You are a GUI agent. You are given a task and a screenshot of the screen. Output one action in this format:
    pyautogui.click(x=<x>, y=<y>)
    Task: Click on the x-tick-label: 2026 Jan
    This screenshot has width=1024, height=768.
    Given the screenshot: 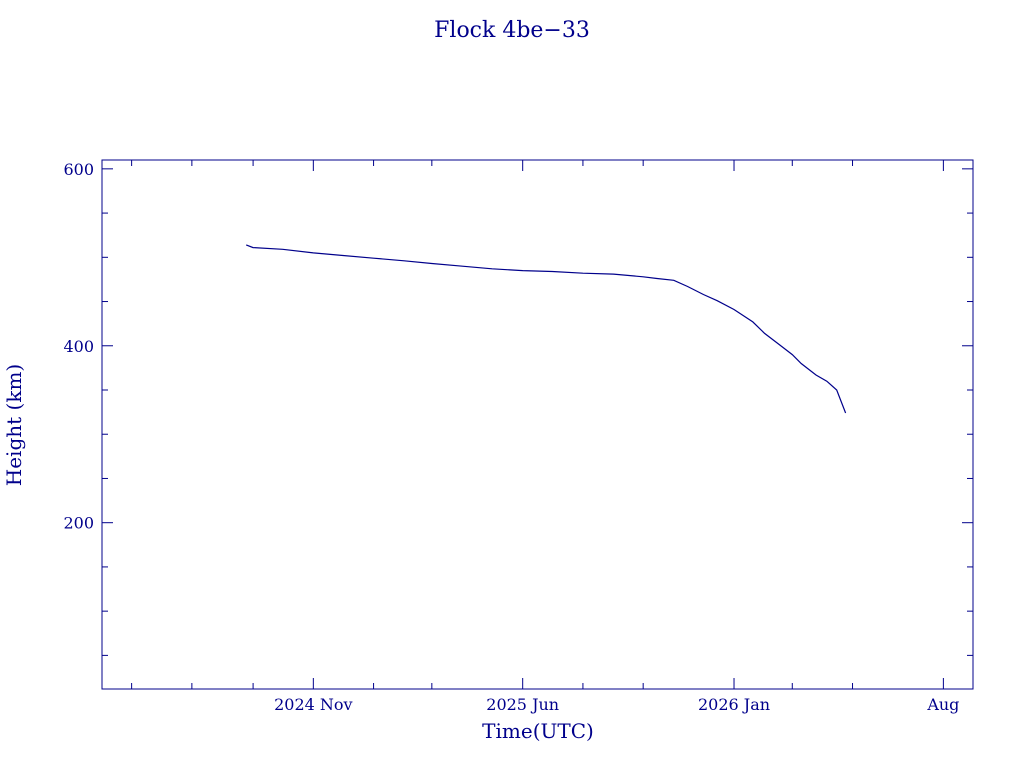 What is the action you would take?
    pyautogui.click(x=734, y=704)
    